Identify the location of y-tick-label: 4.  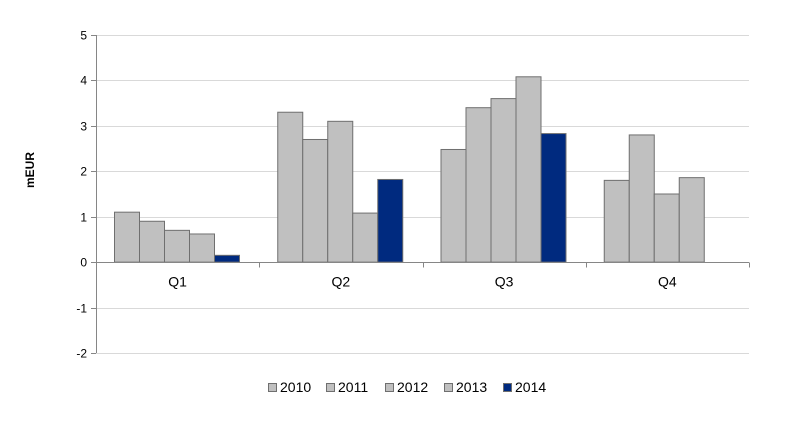
(83, 81).